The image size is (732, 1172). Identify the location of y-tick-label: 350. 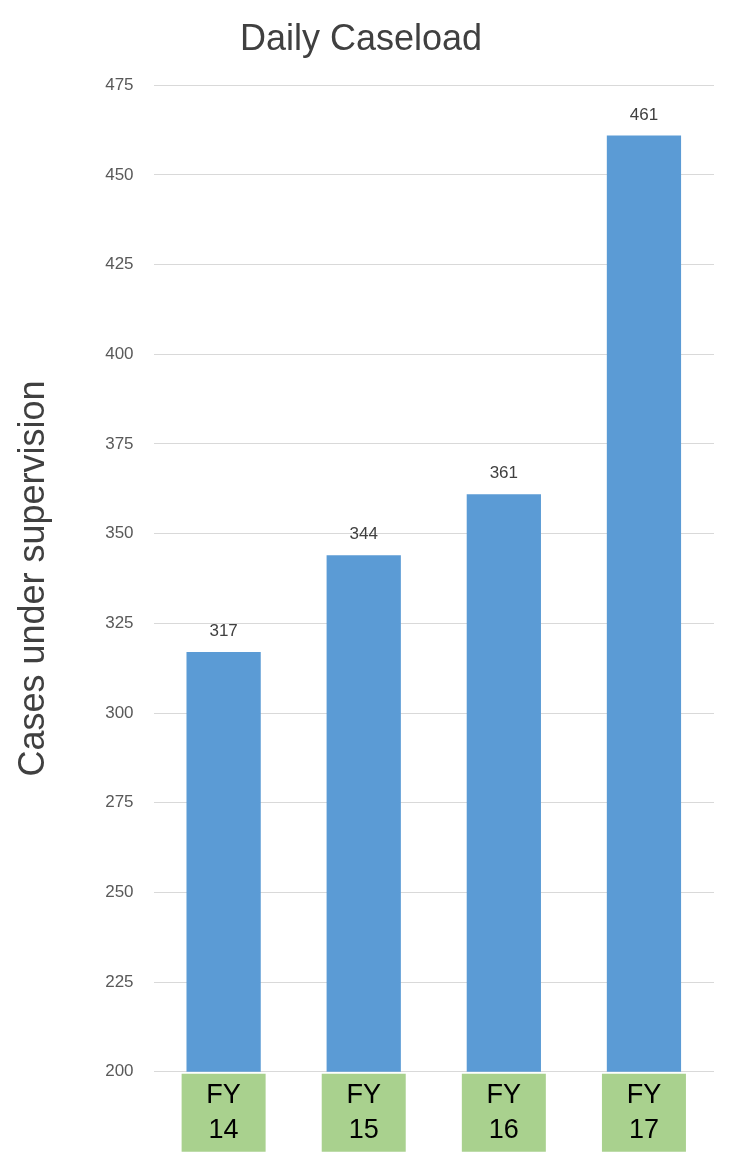
(119, 533).